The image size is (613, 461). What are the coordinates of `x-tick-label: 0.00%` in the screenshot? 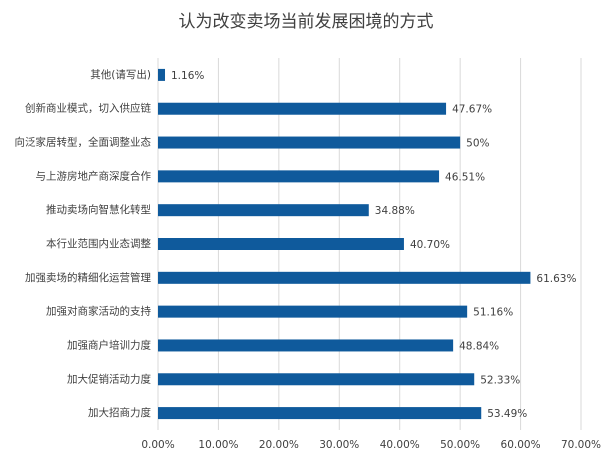 It's located at (157, 445).